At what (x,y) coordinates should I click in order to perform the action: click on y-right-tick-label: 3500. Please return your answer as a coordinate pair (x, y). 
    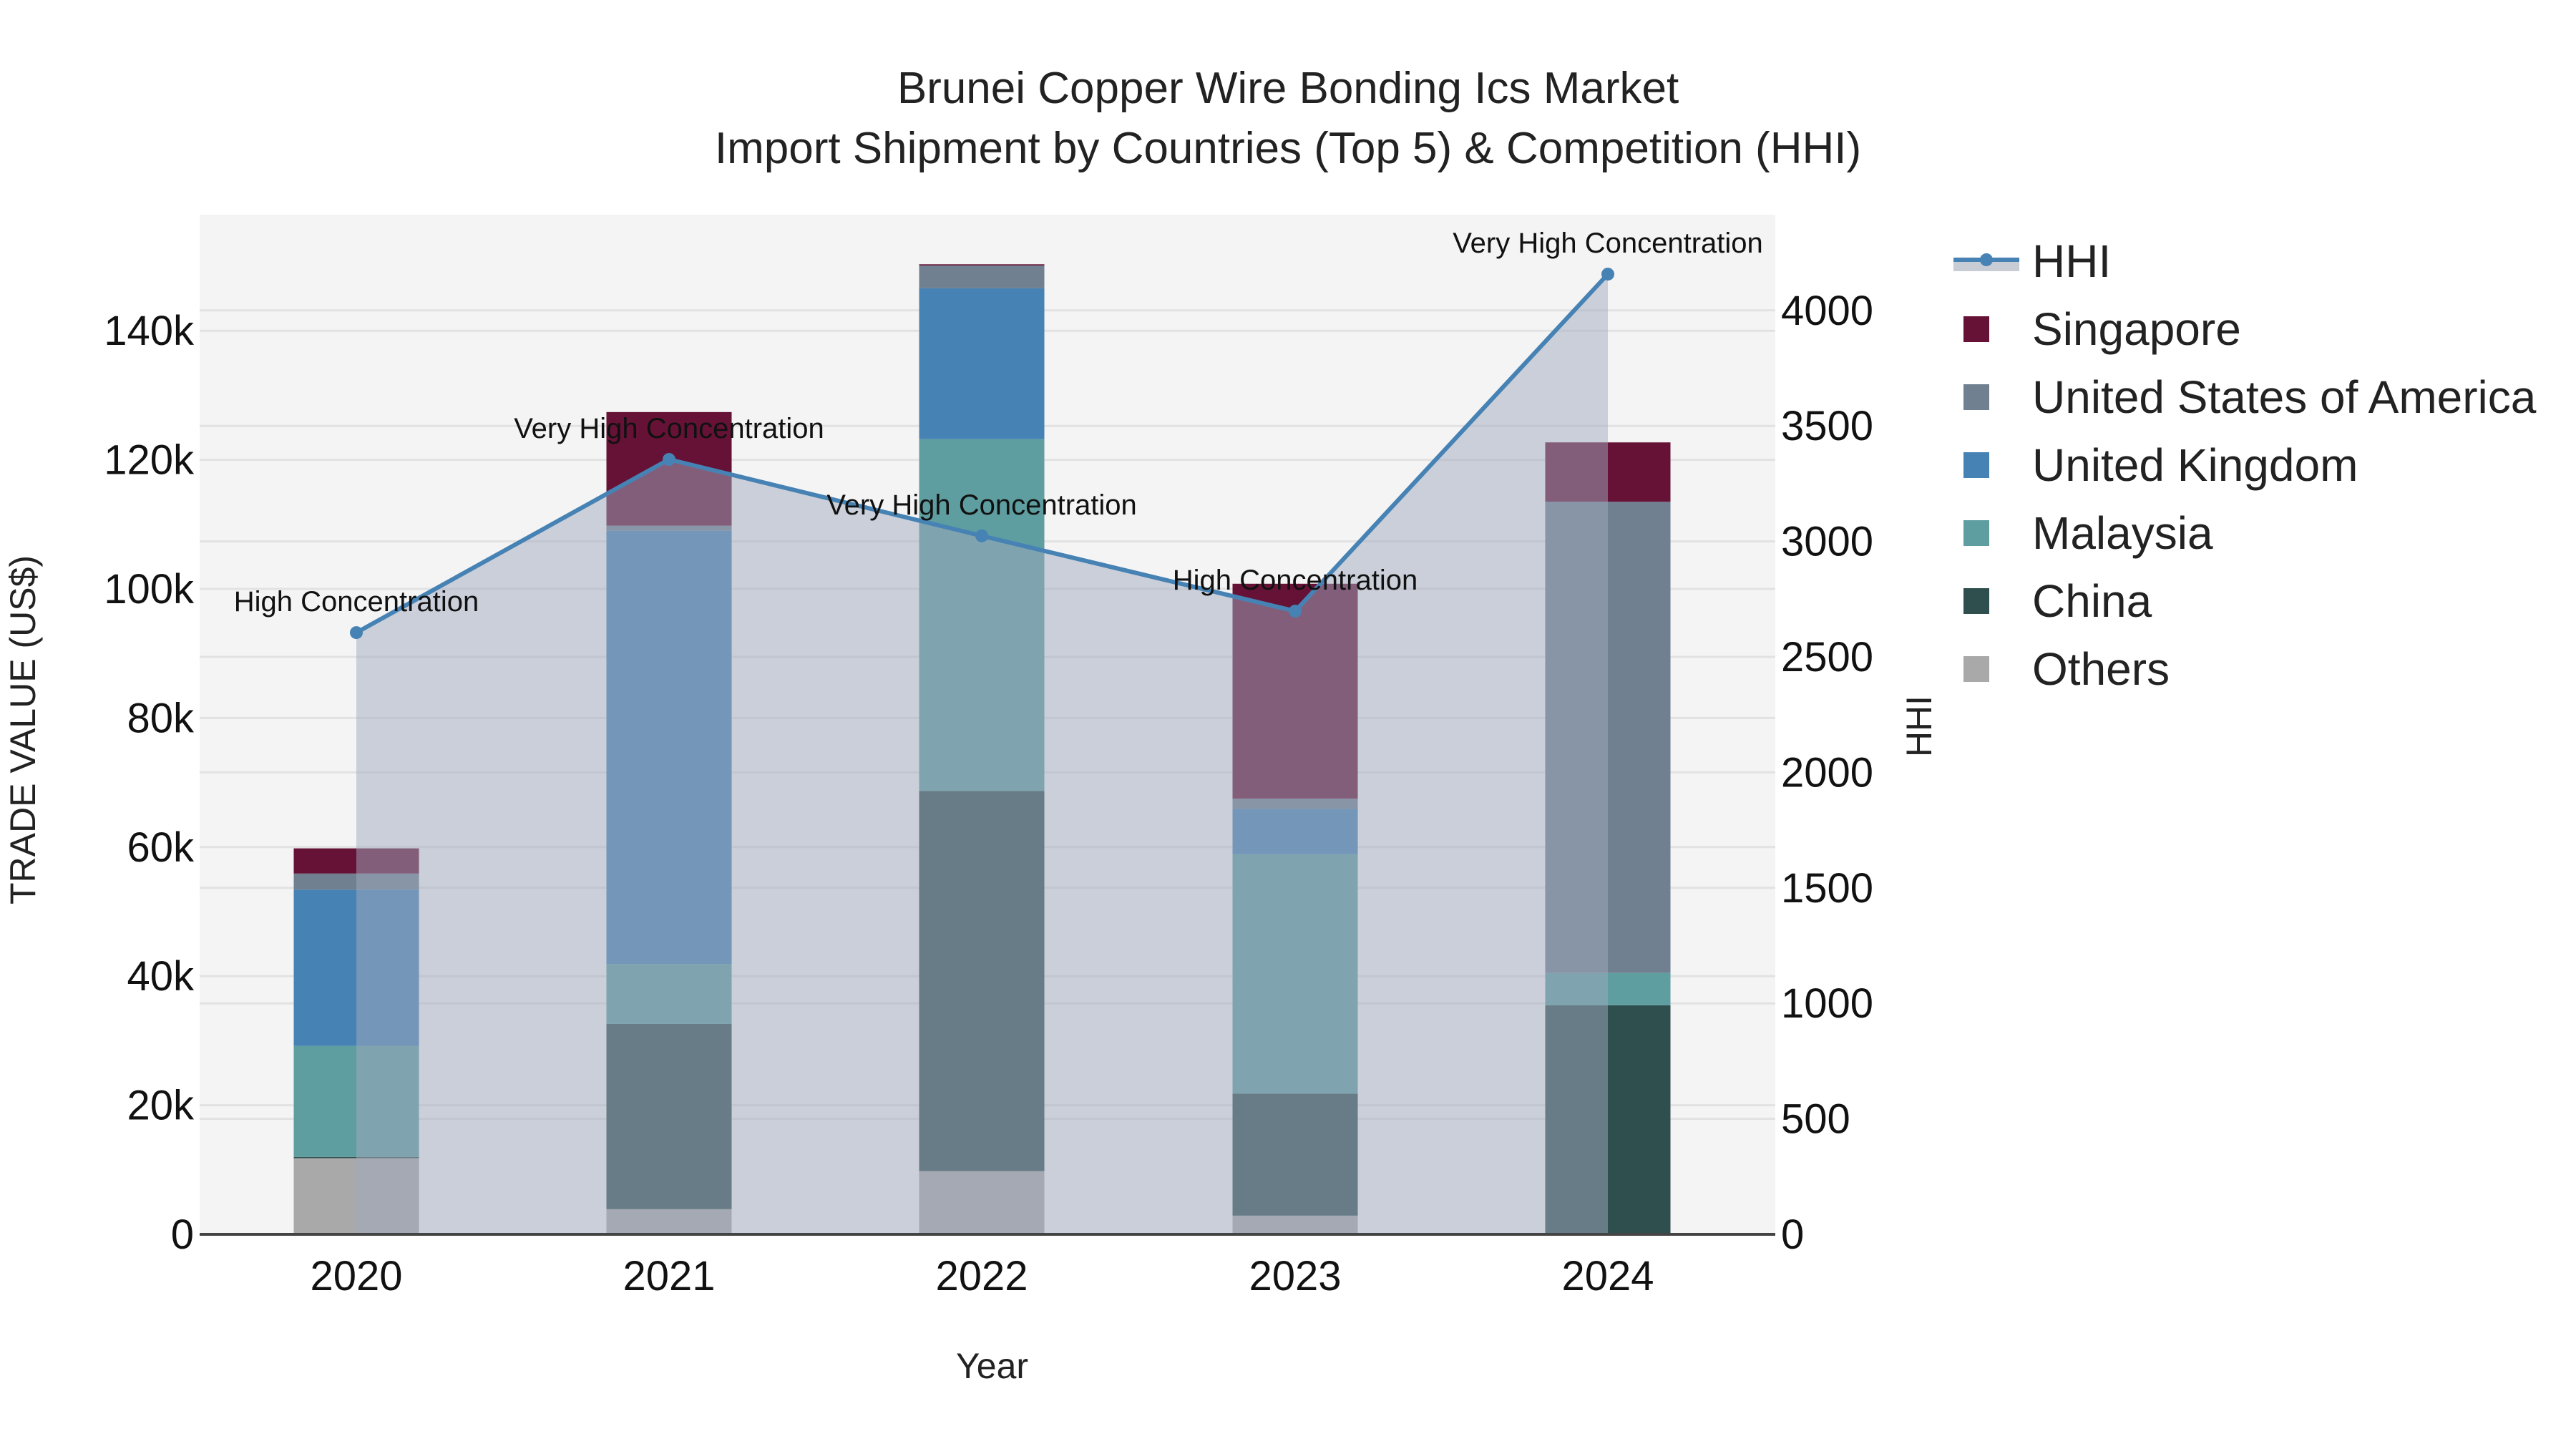
    Looking at the image, I should click on (1827, 426).